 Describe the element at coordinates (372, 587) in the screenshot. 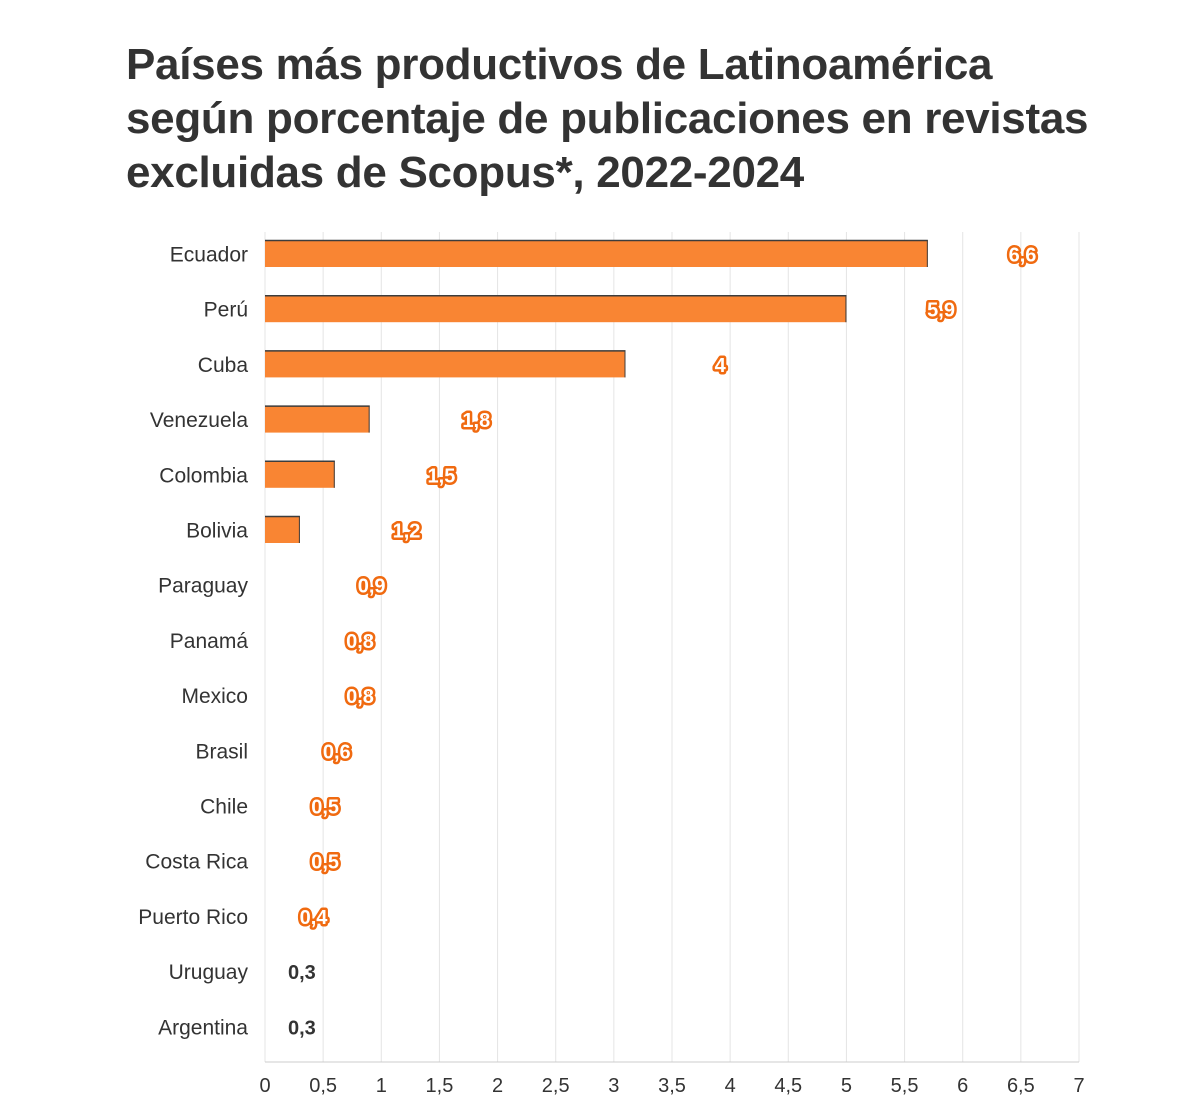

I see `value-label: 0,9` at that location.